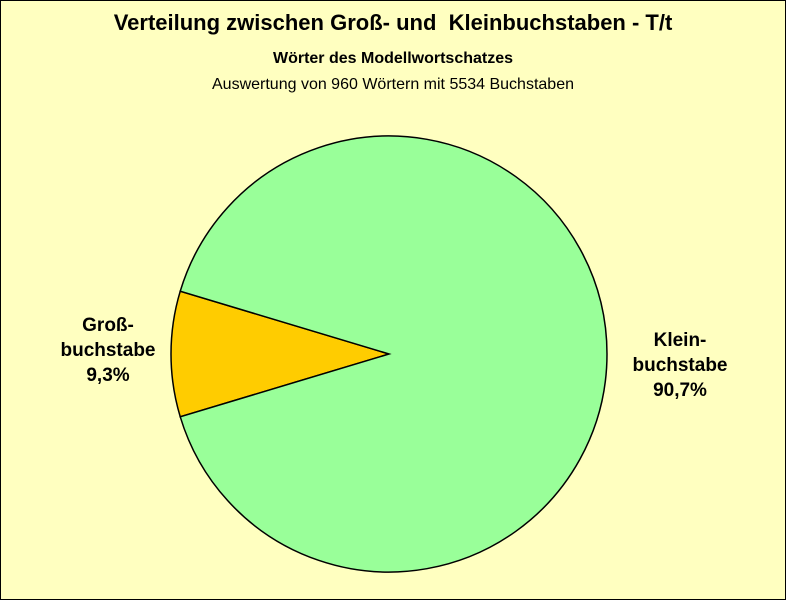 The width and height of the screenshot is (786, 600). Describe the element at coordinates (680, 390) in the screenshot. I see `slice-value-label: 90,7%` at that location.